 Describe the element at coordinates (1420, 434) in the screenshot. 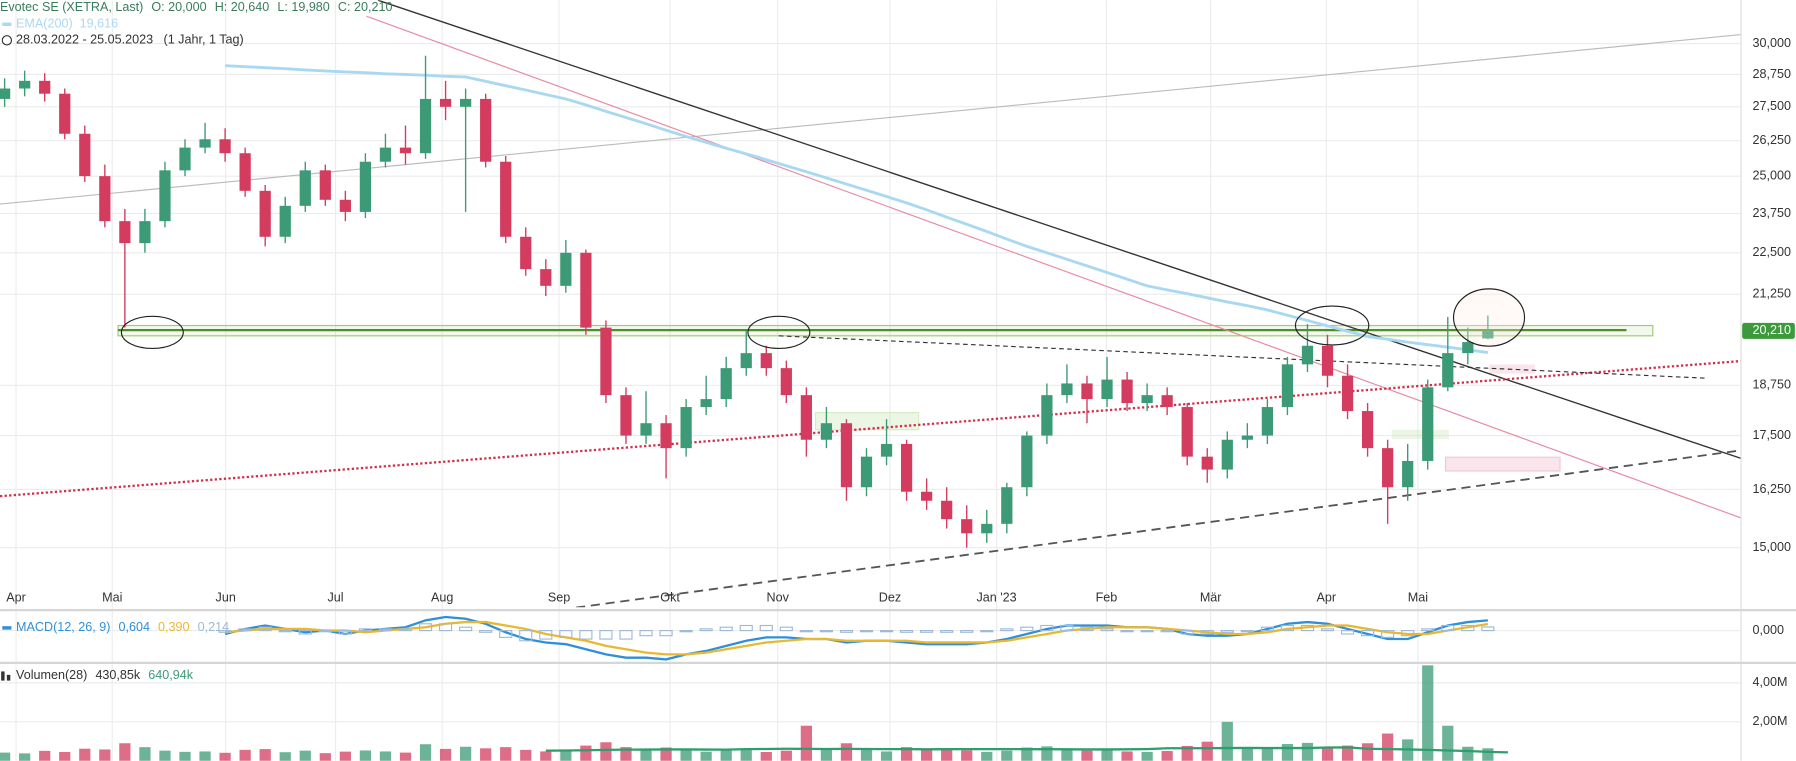

I see `zone` at that location.